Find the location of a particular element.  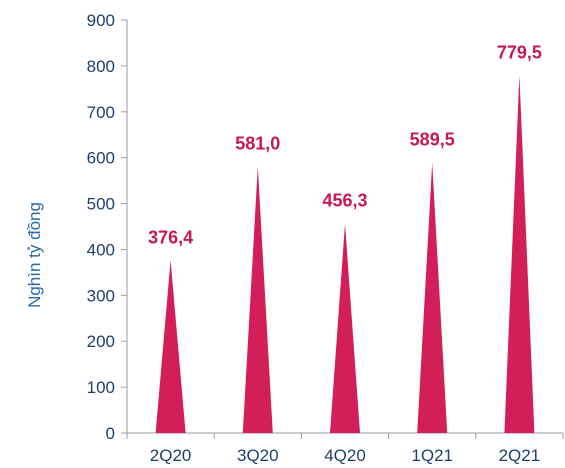

data-label-4Q20: 456,3 is located at coordinates (344, 201).